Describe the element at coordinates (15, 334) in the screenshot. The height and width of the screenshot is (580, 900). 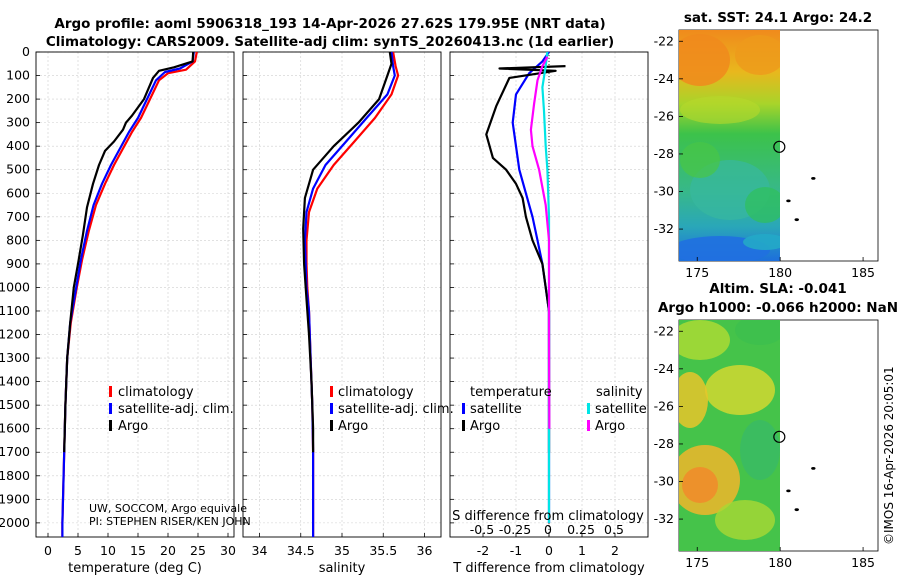
I see `depth-tick-label: 1200` at that location.